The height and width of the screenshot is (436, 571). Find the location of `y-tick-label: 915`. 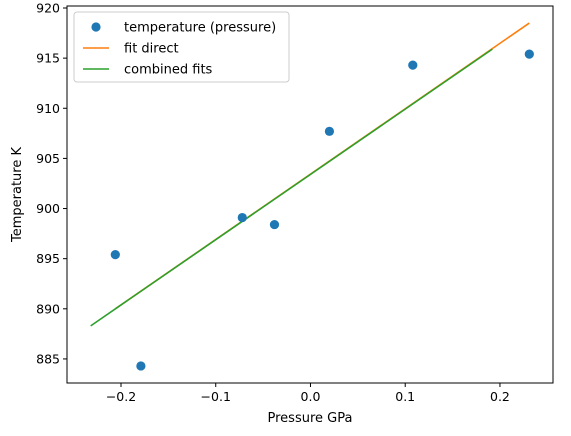

y-tick-label: 915 is located at coordinates (48, 58).